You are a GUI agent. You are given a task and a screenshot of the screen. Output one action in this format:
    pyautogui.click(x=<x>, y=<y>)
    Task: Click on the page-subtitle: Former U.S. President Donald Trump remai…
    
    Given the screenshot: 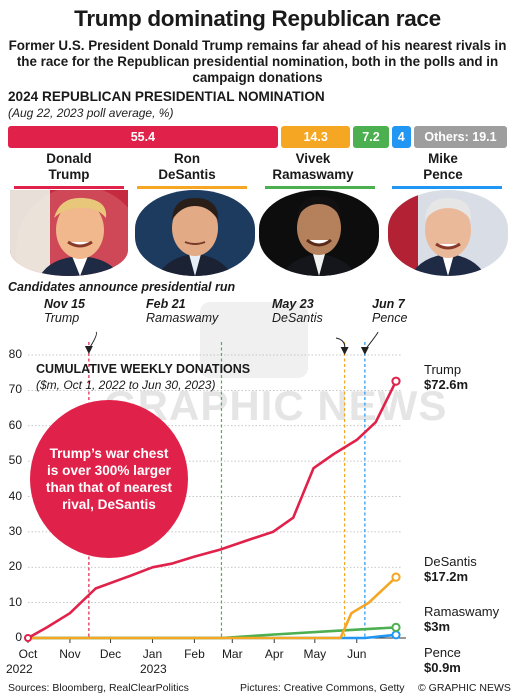 What is the action you would take?
    pyautogui.click(x=257, y=61)
    